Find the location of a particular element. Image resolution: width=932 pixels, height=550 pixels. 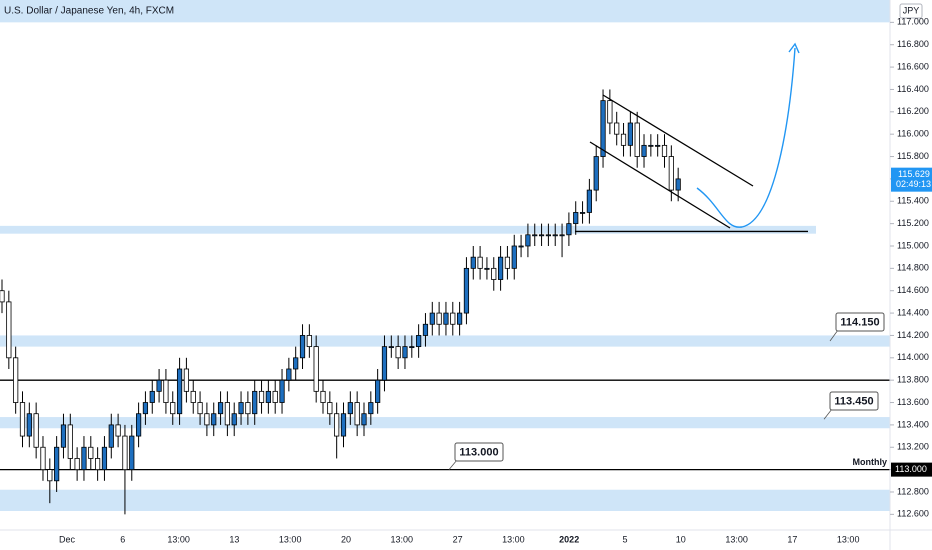

y-tick-label: 116.200 is located at coordinates (913, 111).